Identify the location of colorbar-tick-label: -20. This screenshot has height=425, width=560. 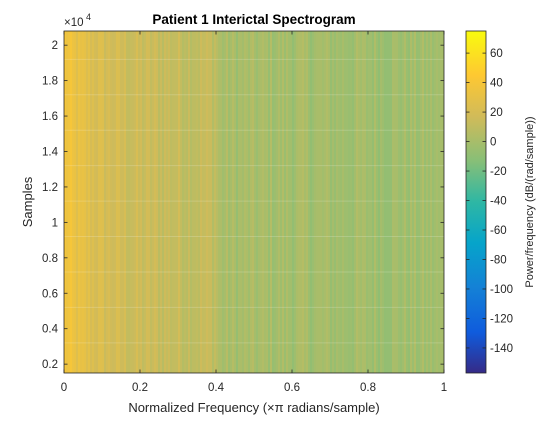
(498, 172).